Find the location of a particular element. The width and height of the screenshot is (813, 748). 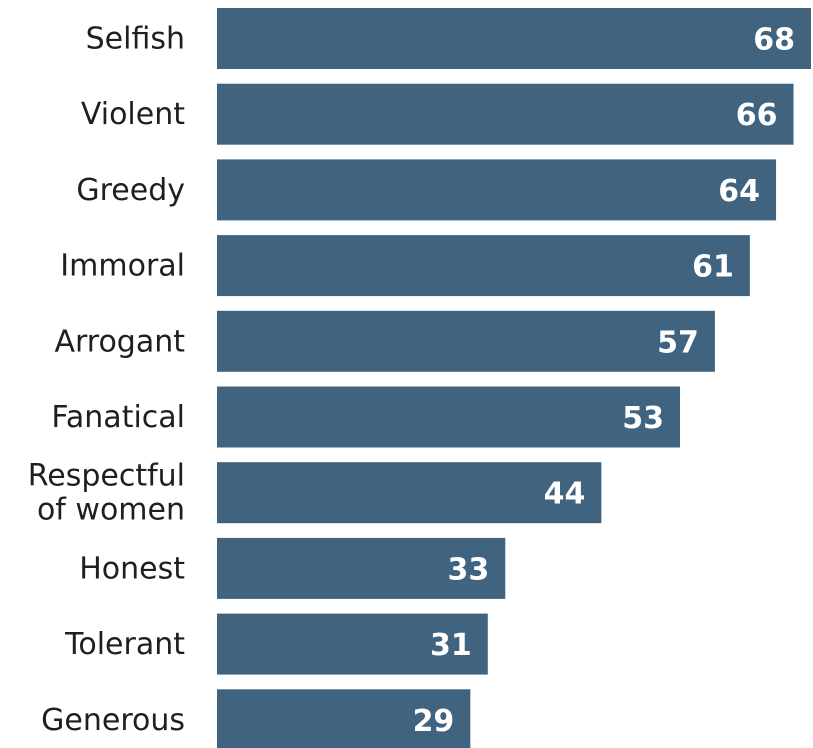

category-label-line: Arrogant is located at coordinates (119, 341).